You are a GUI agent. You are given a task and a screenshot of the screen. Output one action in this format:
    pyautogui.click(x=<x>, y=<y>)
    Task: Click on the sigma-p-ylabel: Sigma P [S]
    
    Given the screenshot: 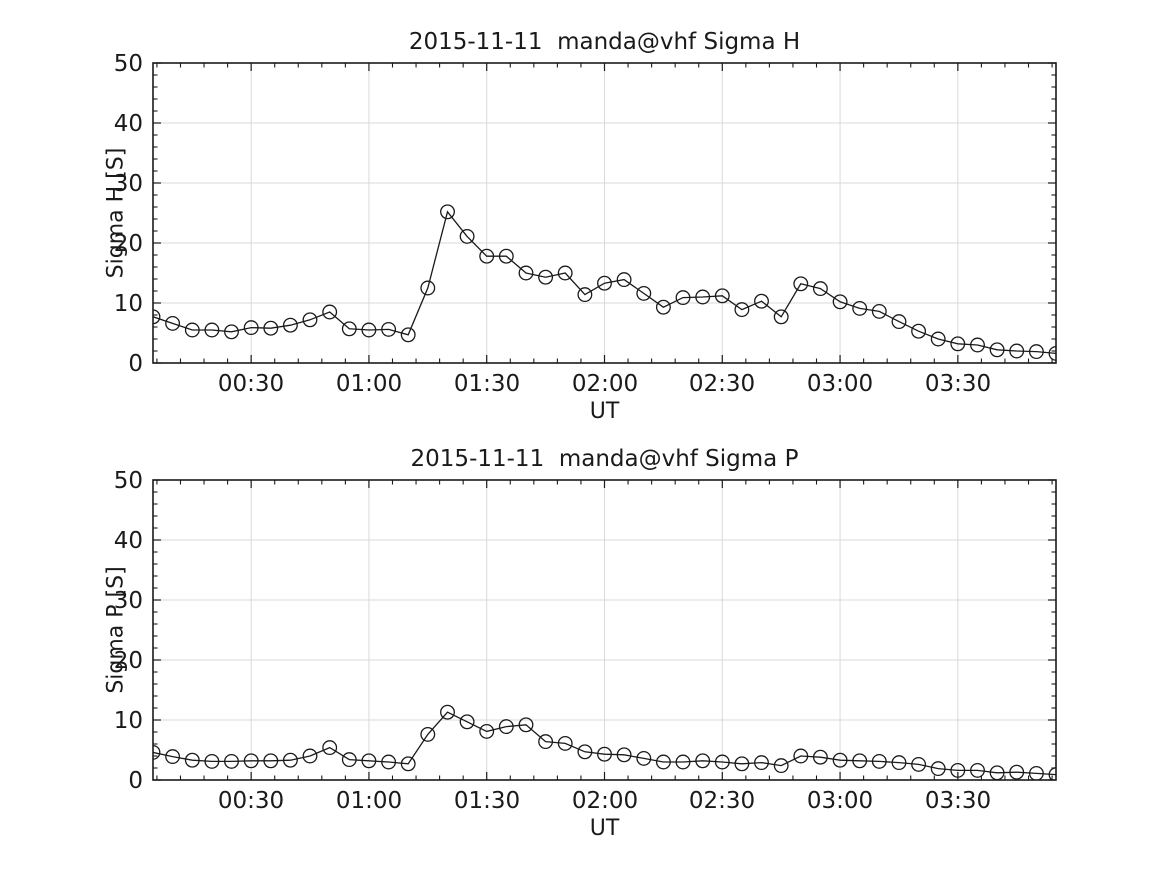 What is the action you would take?
    pyautogui.click(x=116, y=630)
    